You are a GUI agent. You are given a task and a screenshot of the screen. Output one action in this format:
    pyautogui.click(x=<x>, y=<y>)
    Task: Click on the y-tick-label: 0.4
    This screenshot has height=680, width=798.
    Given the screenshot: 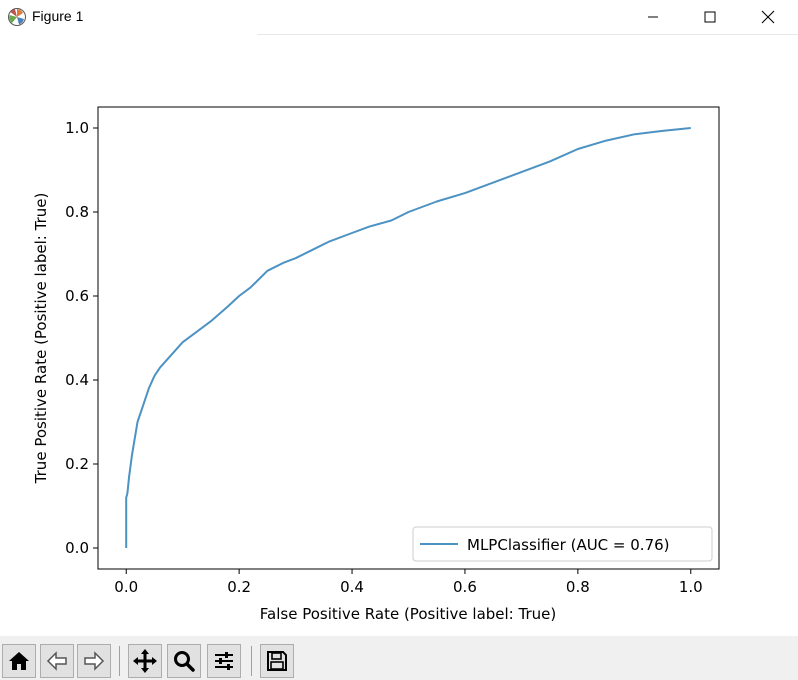 What is the action you would take?
    pyautogui.click(x=77, y=380)
    